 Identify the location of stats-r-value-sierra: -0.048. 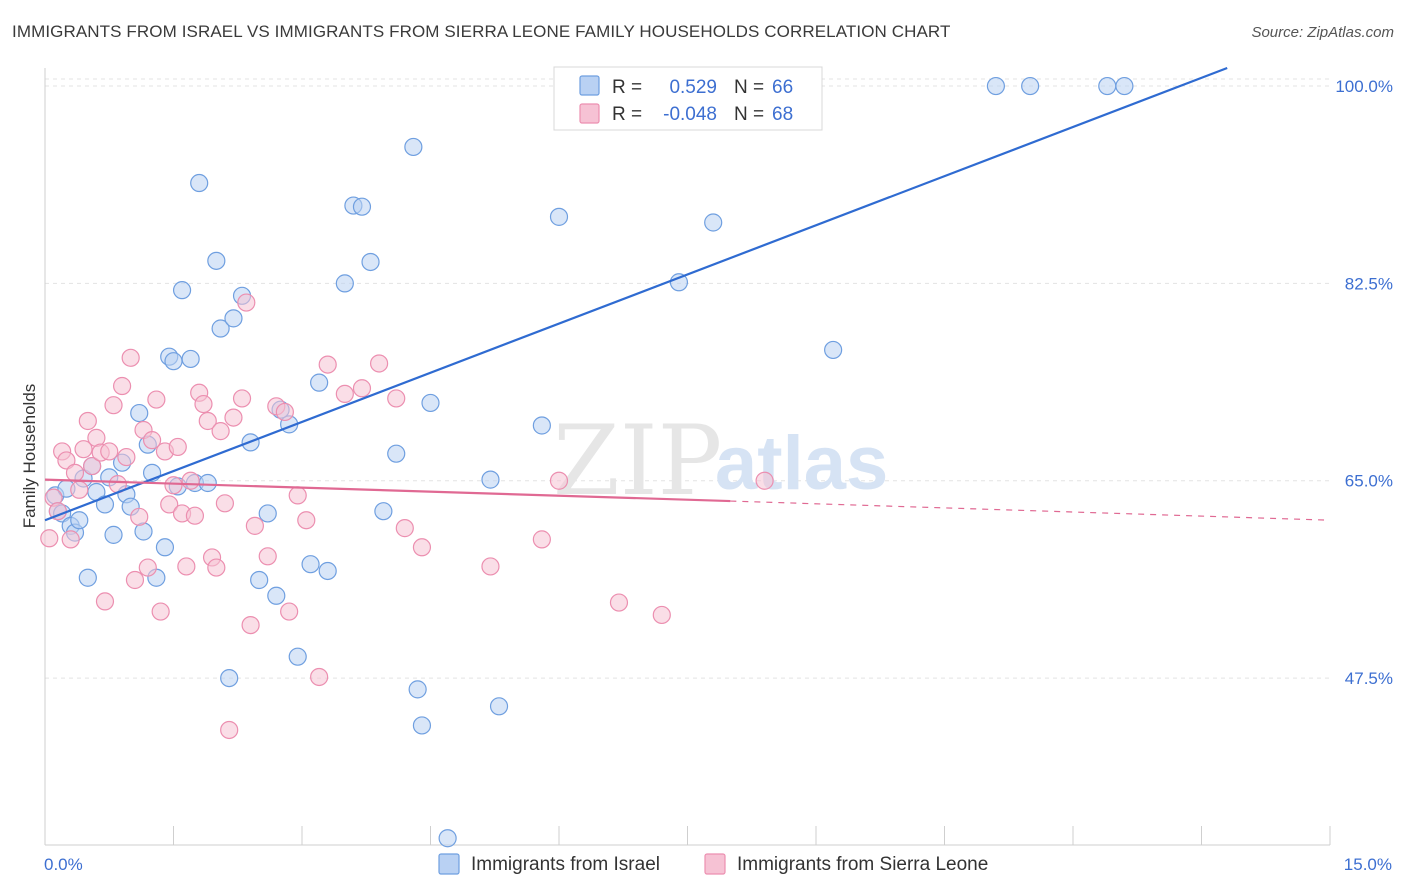
(690, 114).